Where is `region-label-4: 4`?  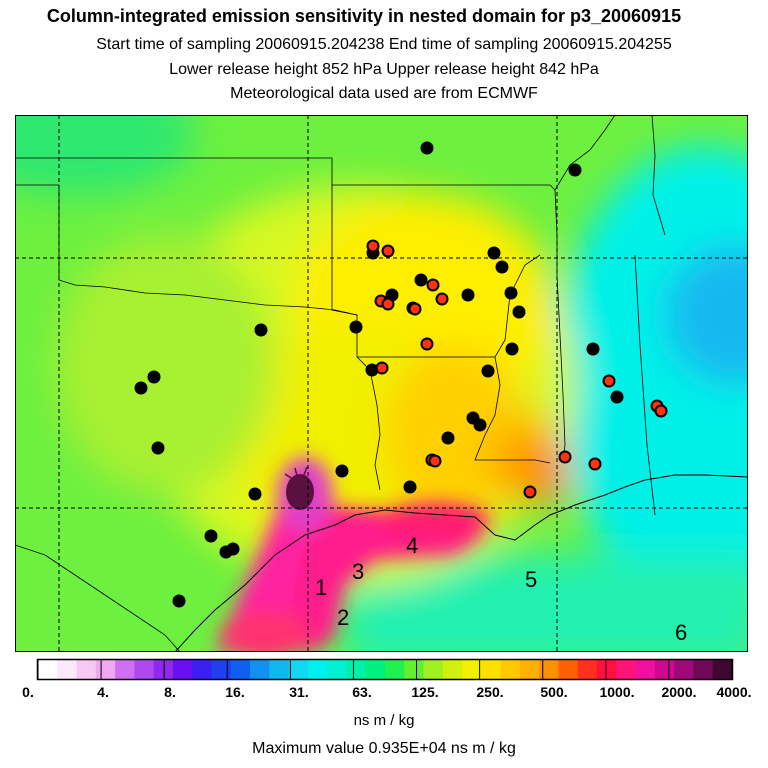
region-label-4: 4 is located at coordinates (412, 545).